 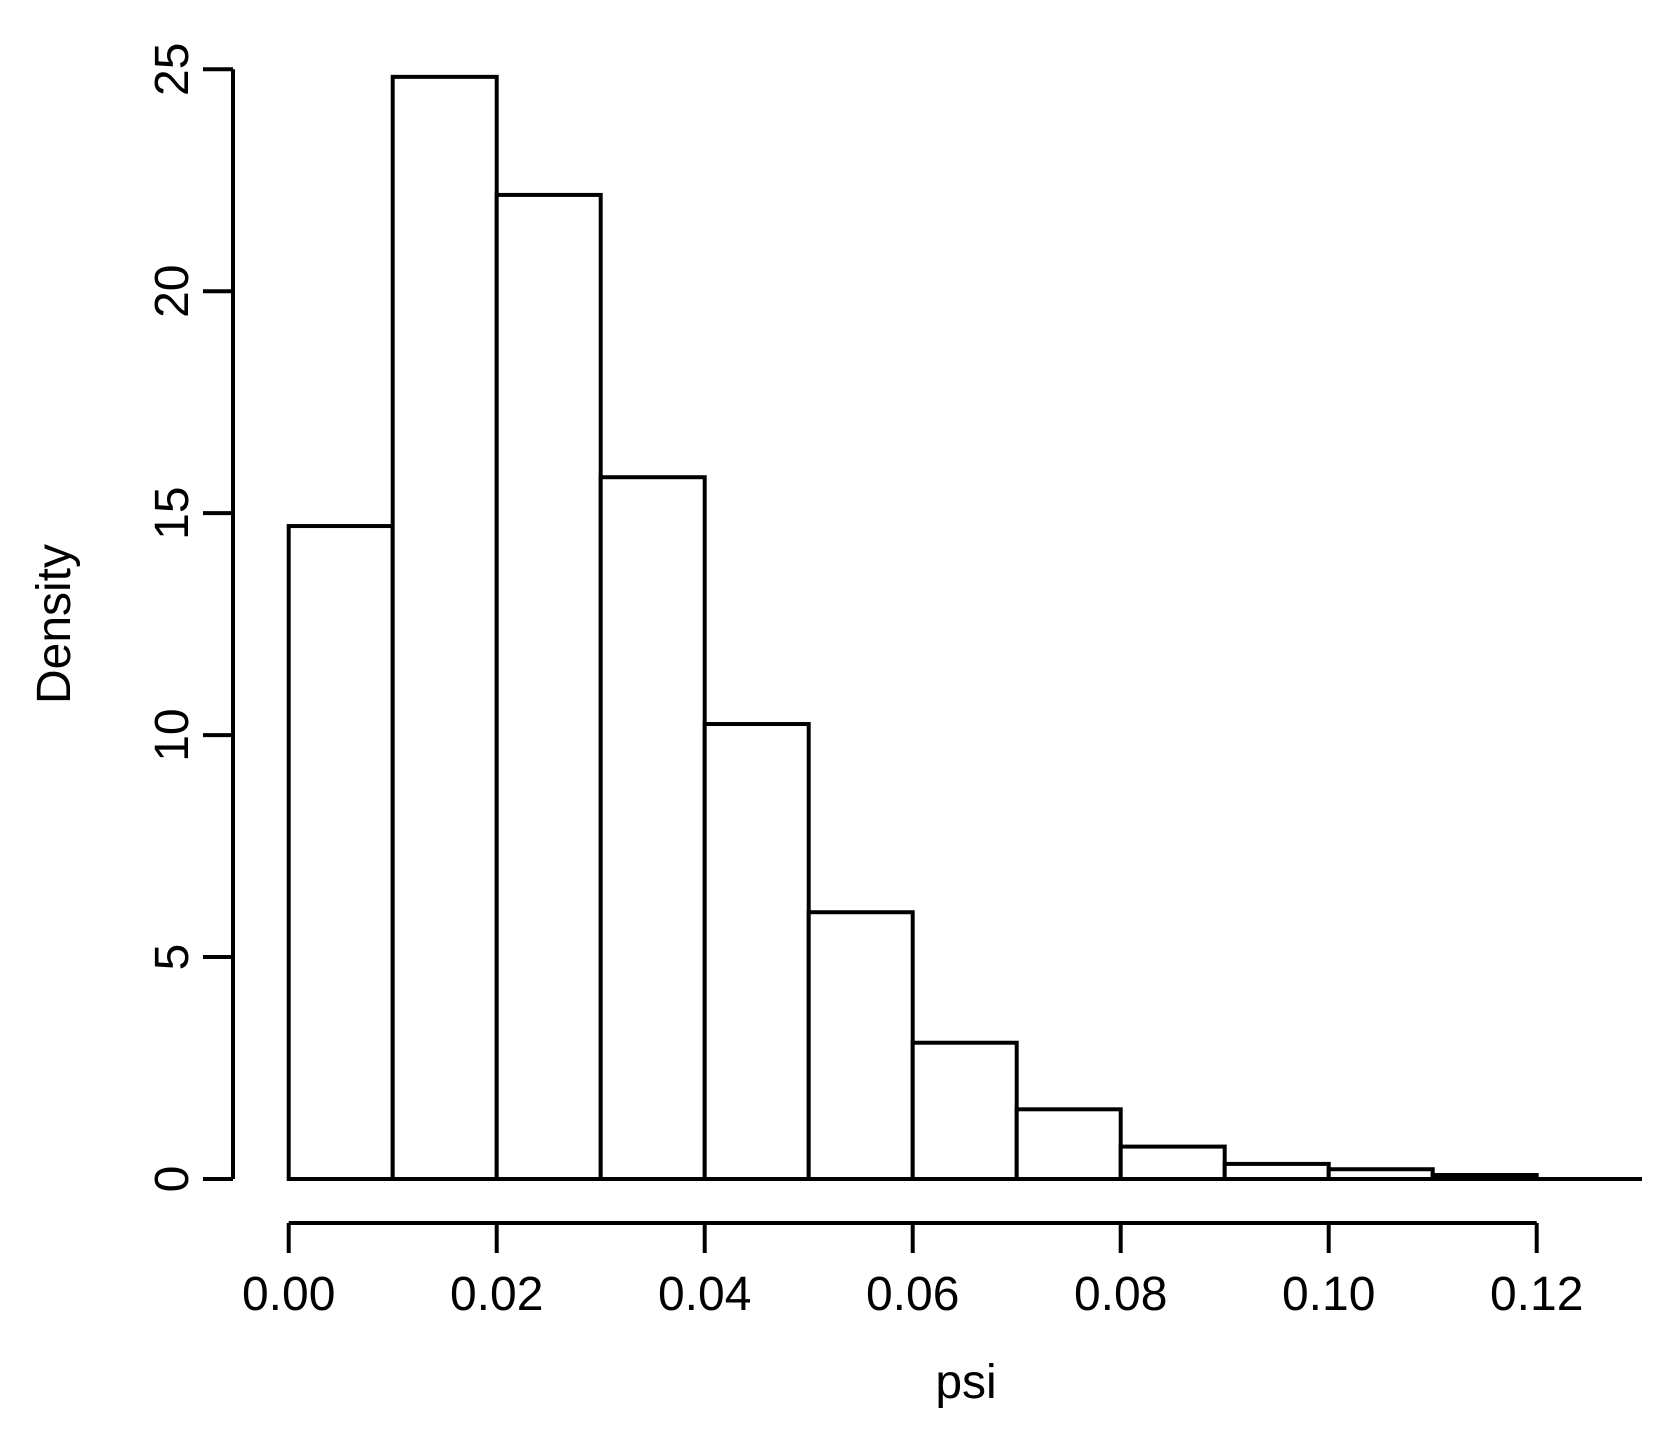 I want to click on x-tick-label: 0.04, so click(x=704, y=1294).